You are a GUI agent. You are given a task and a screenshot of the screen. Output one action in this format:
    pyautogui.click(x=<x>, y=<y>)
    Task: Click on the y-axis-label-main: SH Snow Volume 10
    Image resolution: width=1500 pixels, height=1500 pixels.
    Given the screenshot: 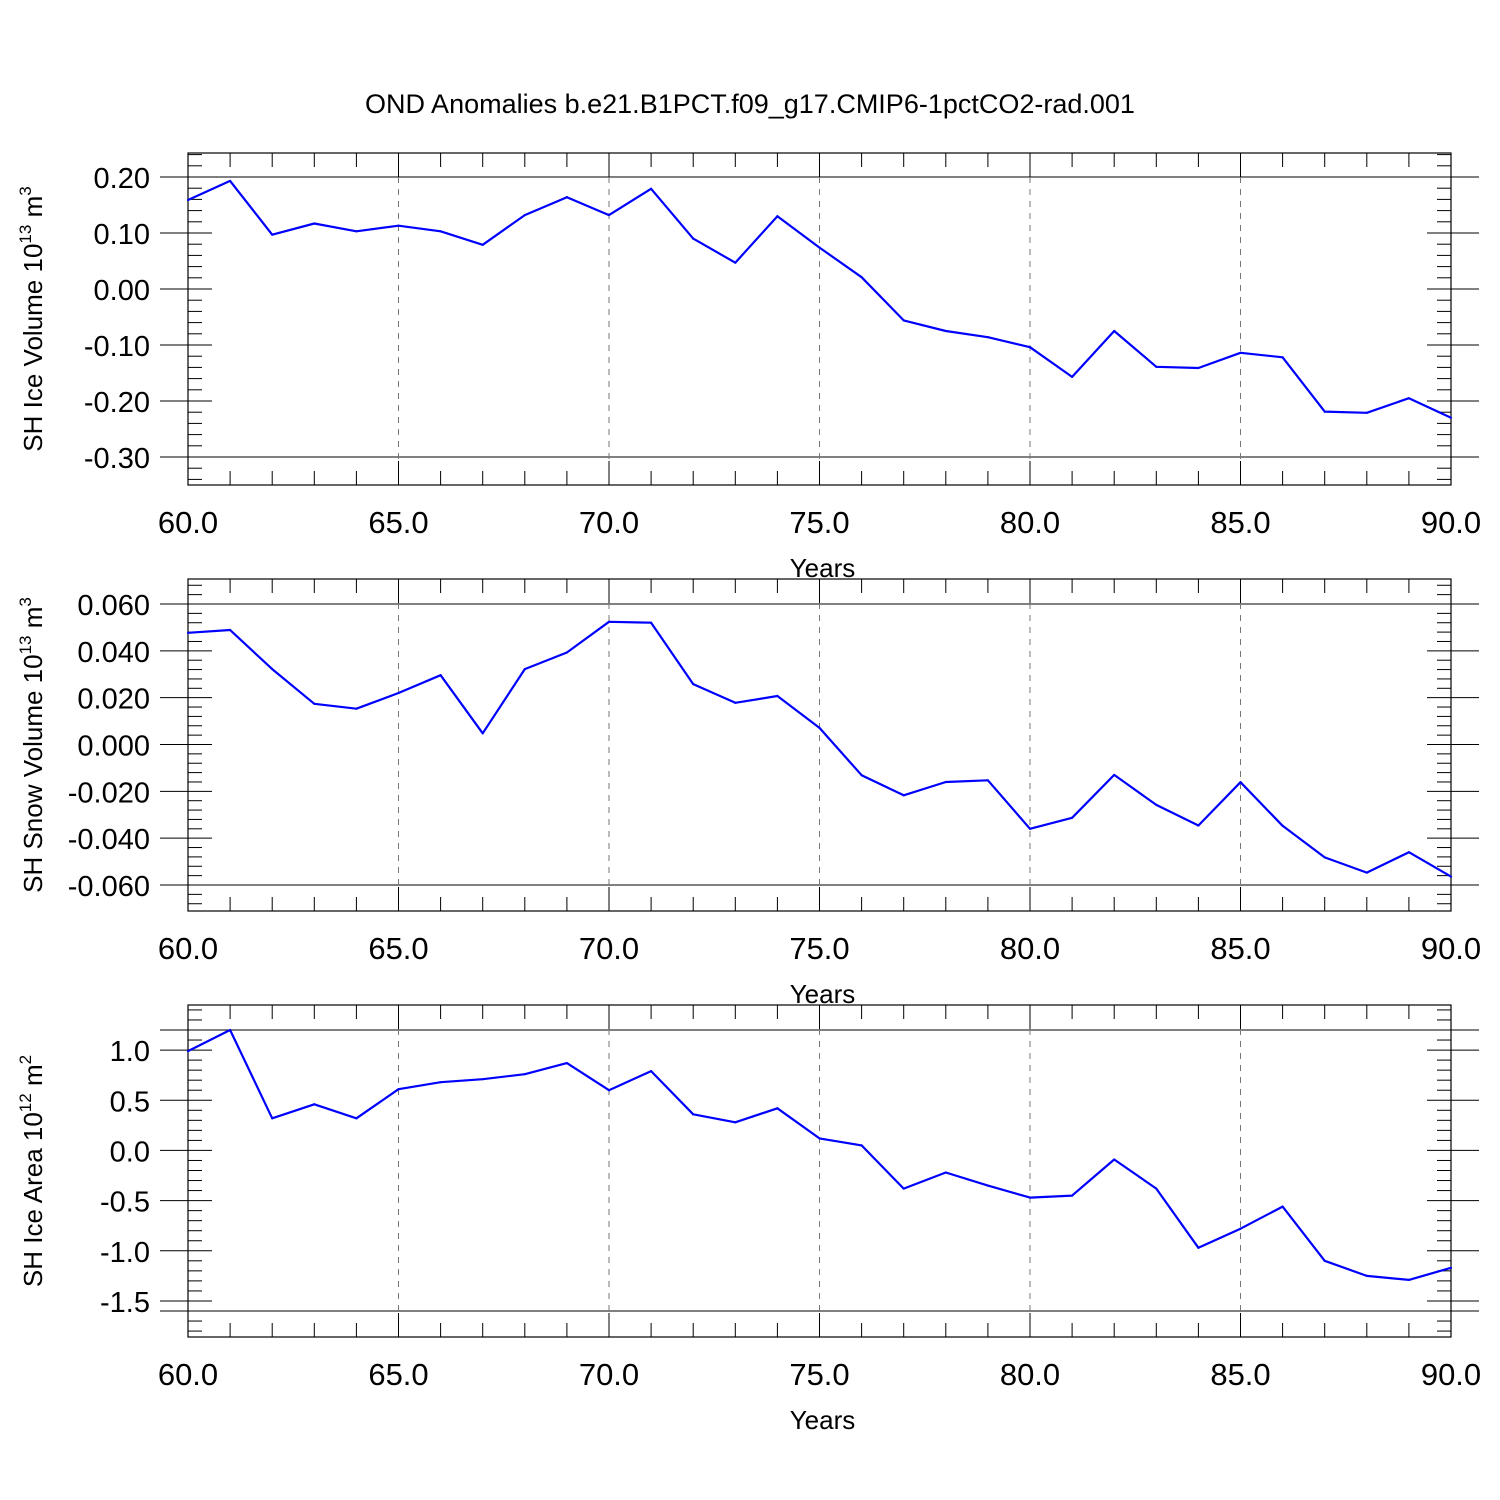 What is the action you would take?
    pyautogui.click(x=33, y=773)
    